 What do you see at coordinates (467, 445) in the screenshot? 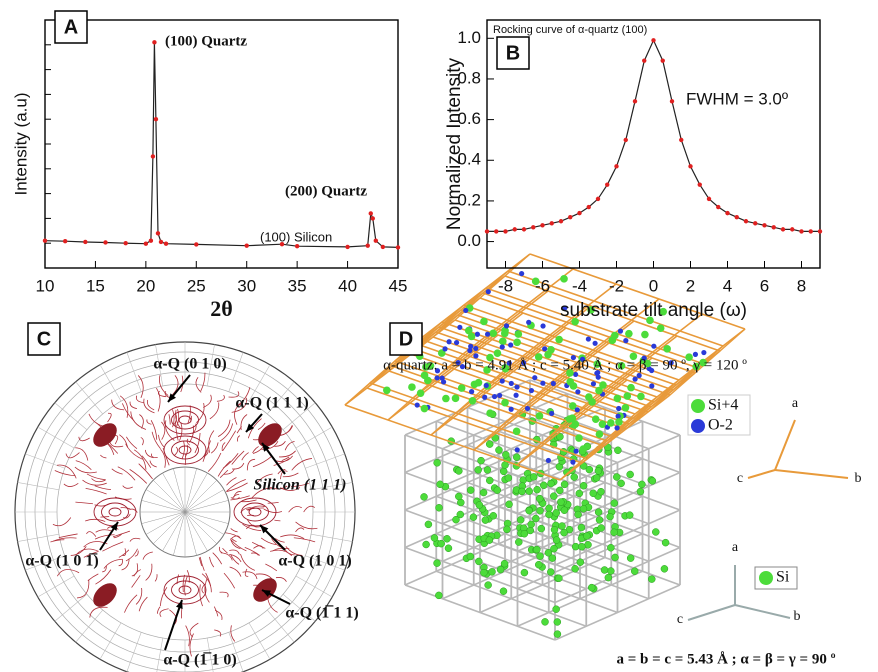
I see `lattice-edge` at bounding box center [467, 445].